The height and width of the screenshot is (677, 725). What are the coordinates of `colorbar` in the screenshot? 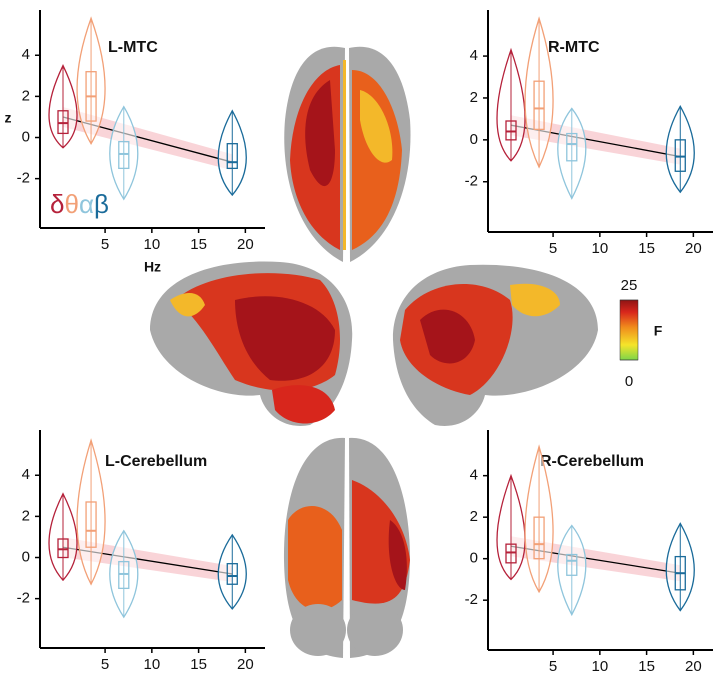 It's located at (629, 330).